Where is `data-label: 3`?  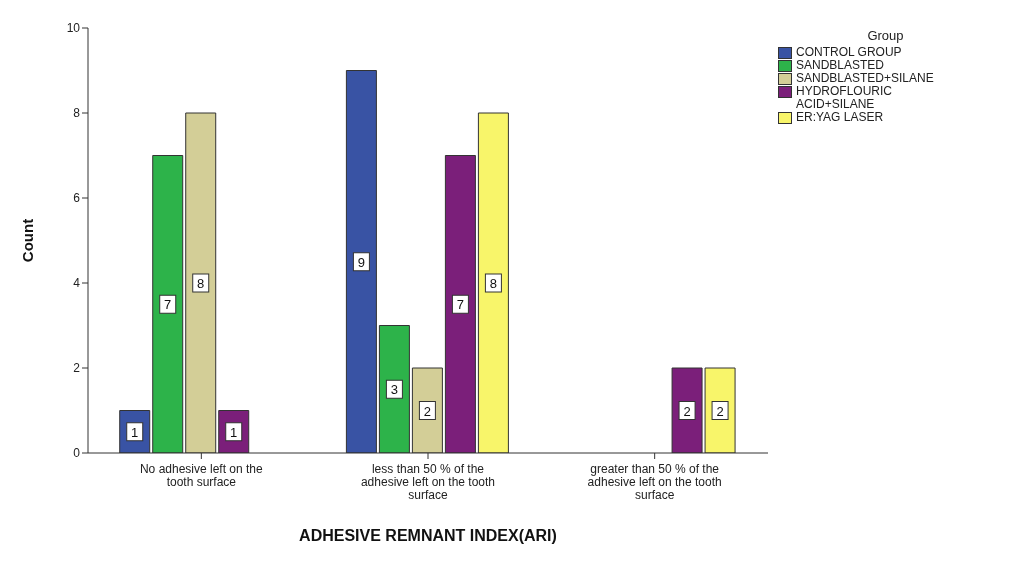 data-label: 3 is located at coordinates (394, 390).